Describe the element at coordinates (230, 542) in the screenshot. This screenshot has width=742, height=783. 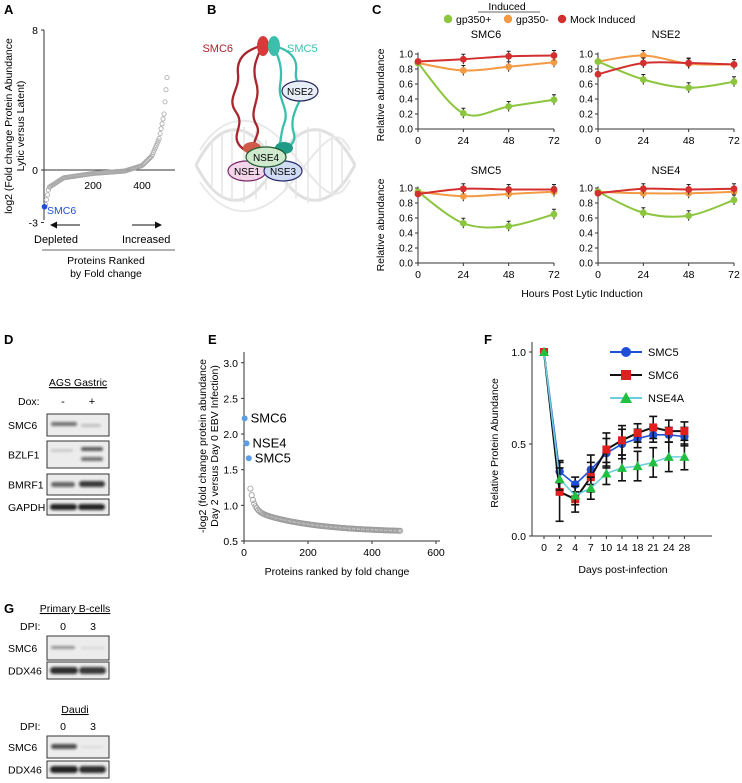
I see `panel-e-ytick-label: 0.5` at that location.